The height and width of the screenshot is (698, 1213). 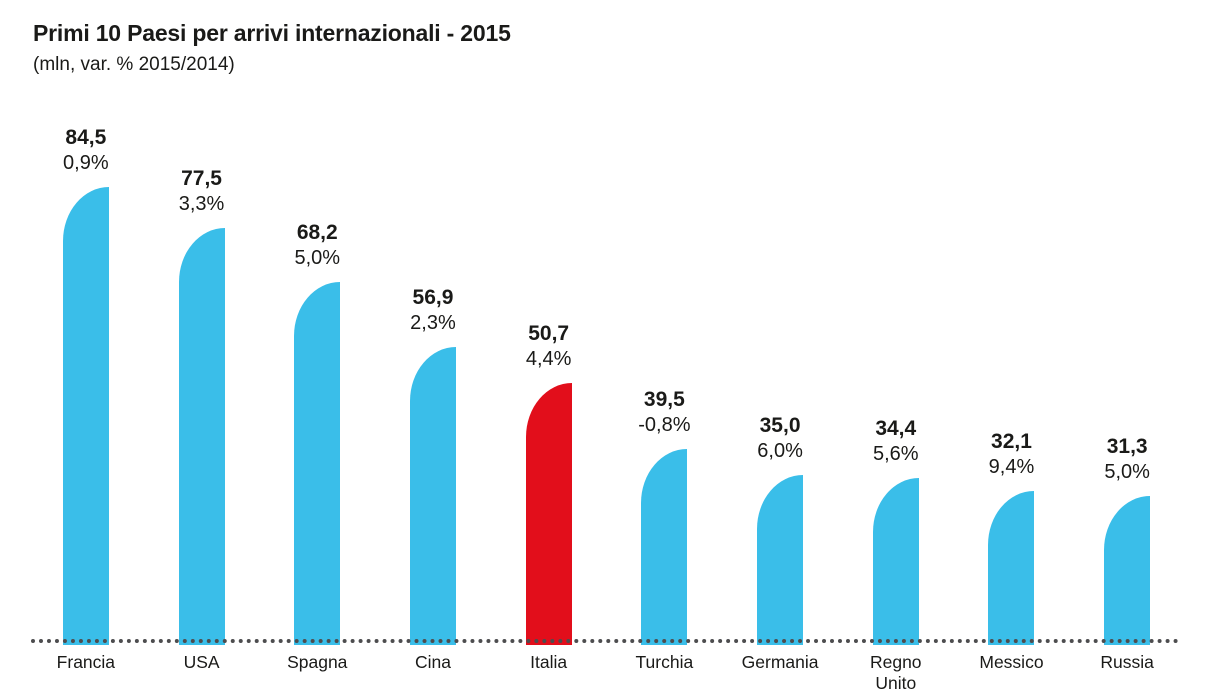 I want to click on bar-data-labels-spagna: 68,2 5,0%, so click(x=317, y=245).